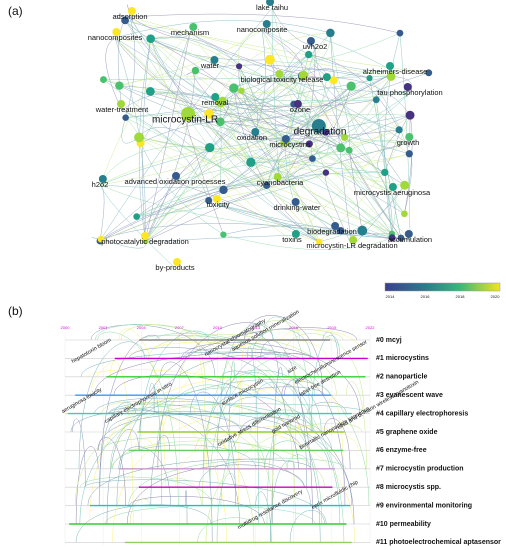 The height and width of the screenshot is (550, 506). What do you see at coordinates (92, 351) in the screenshot?
I see `keyword-label: hepatotoxin bloom` at bounding box center [92, 351].